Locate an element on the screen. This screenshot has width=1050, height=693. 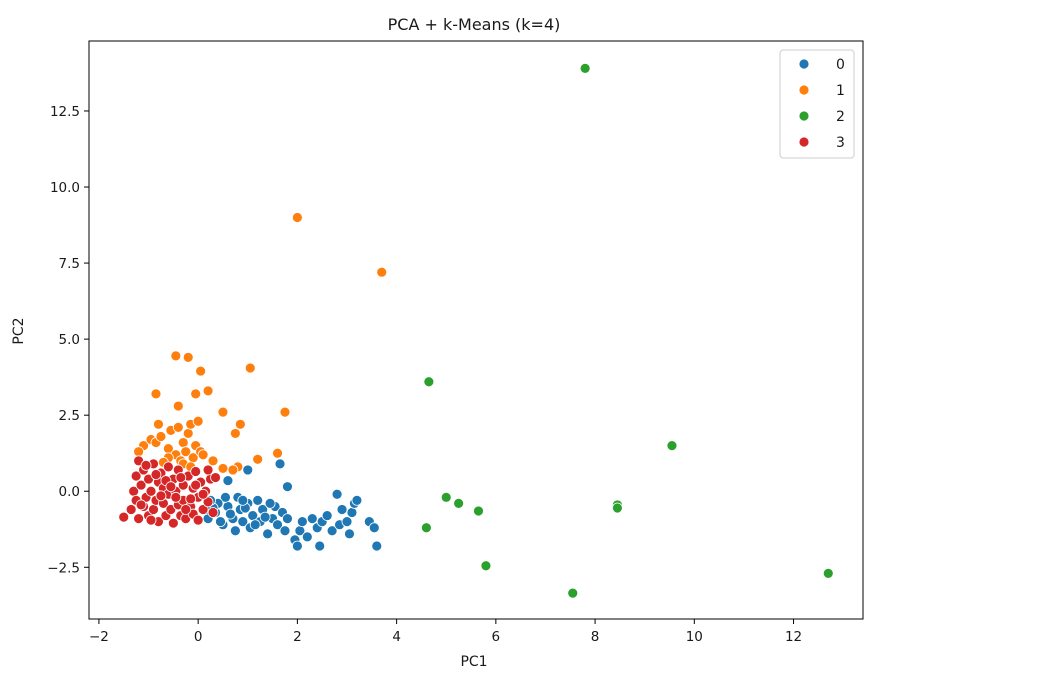
legend: 0 1 2 3 is located at coordinates (817, 104).